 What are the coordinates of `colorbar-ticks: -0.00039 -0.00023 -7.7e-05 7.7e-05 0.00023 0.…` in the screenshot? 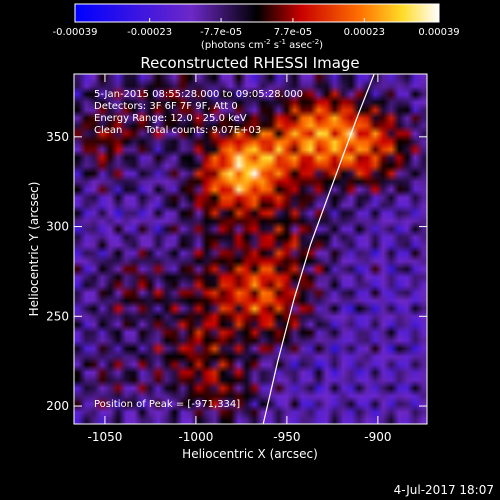 It's located at (256, 28).